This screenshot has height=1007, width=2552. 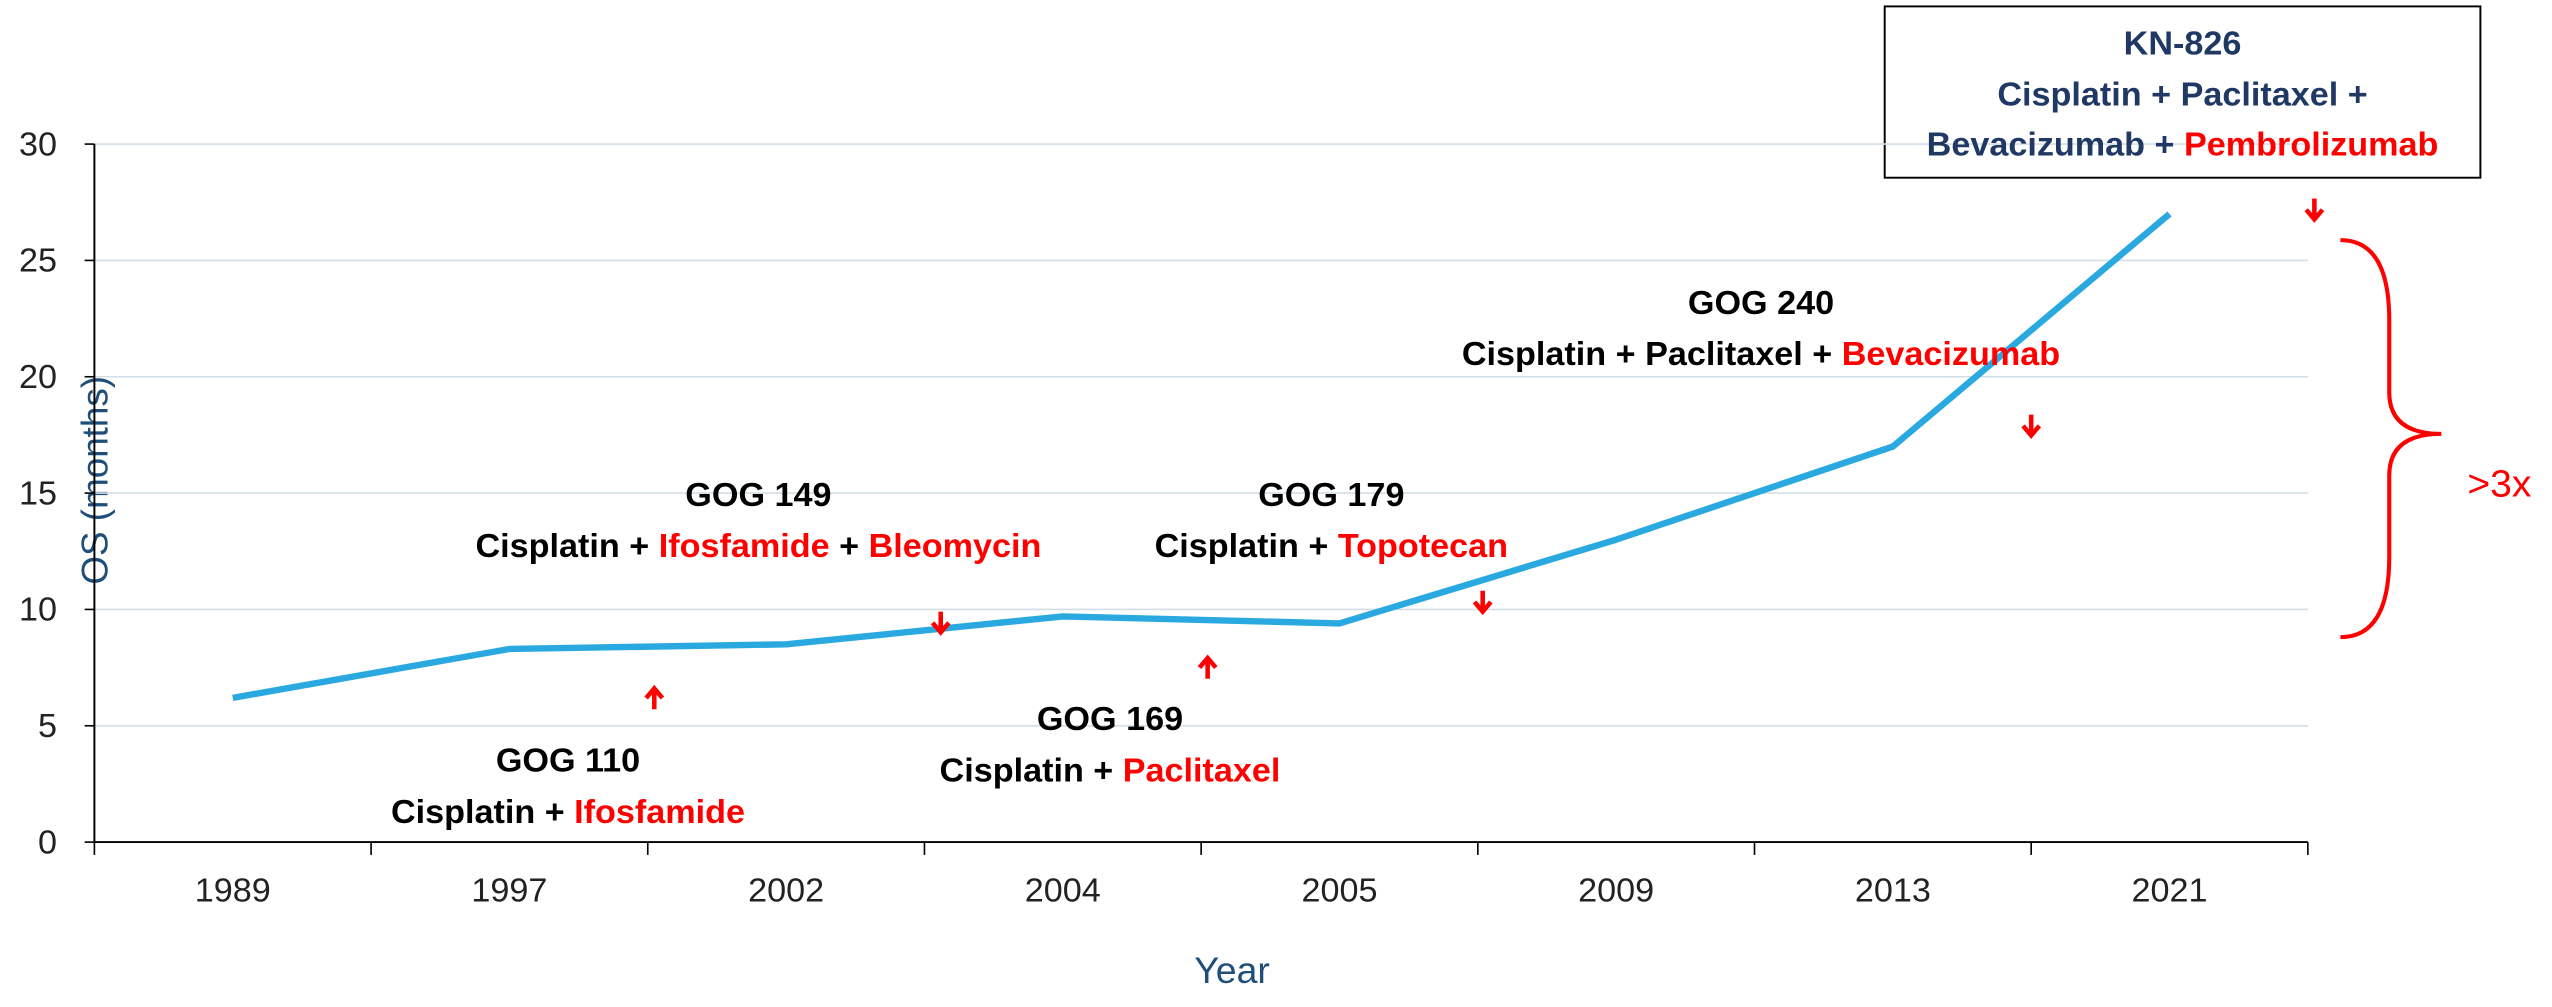 I want to click on annotation-title: KN-826, so click(x=2183, y=44).